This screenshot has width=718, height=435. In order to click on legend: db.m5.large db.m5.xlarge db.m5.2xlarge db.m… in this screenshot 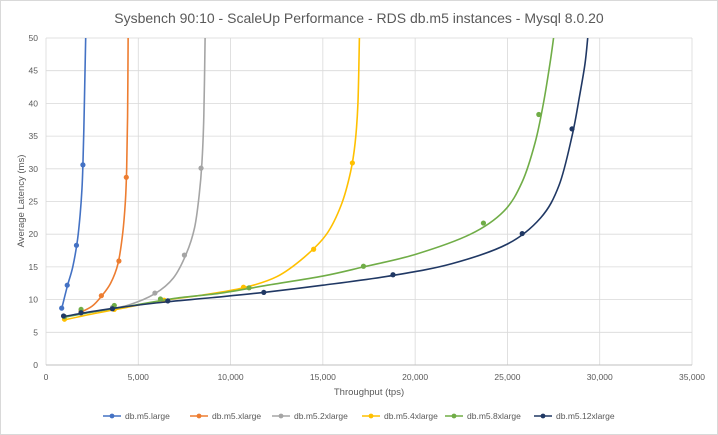, I will do `click(359, 416)`.